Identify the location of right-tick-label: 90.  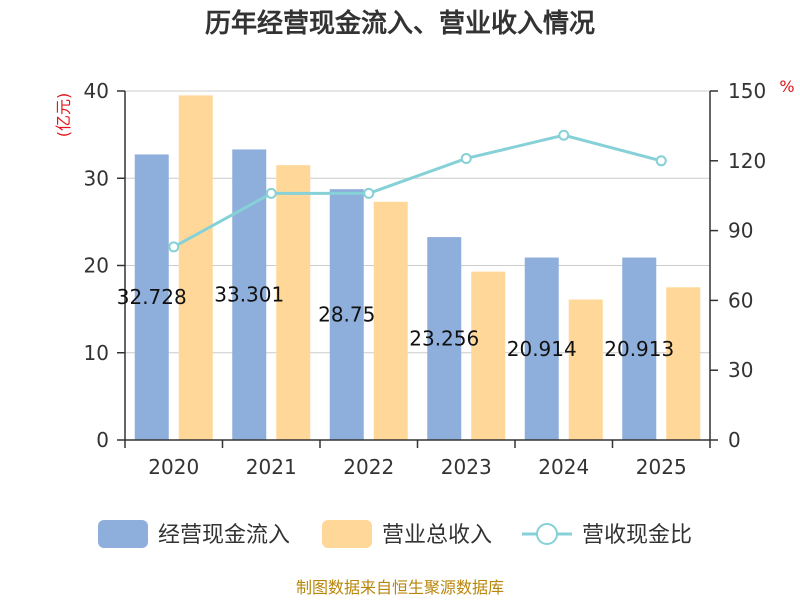
(740, 231).